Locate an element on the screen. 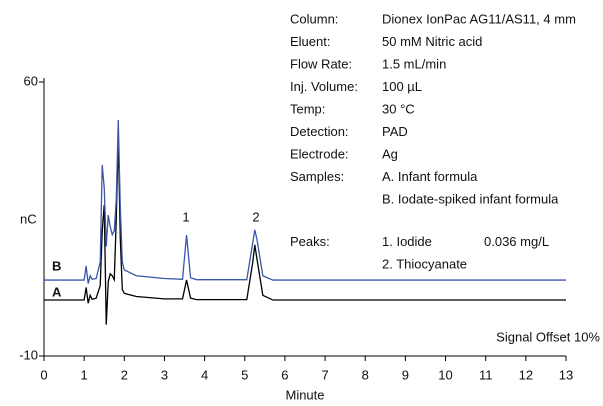  peak-label: 1 is located at coordinates (185, 216).